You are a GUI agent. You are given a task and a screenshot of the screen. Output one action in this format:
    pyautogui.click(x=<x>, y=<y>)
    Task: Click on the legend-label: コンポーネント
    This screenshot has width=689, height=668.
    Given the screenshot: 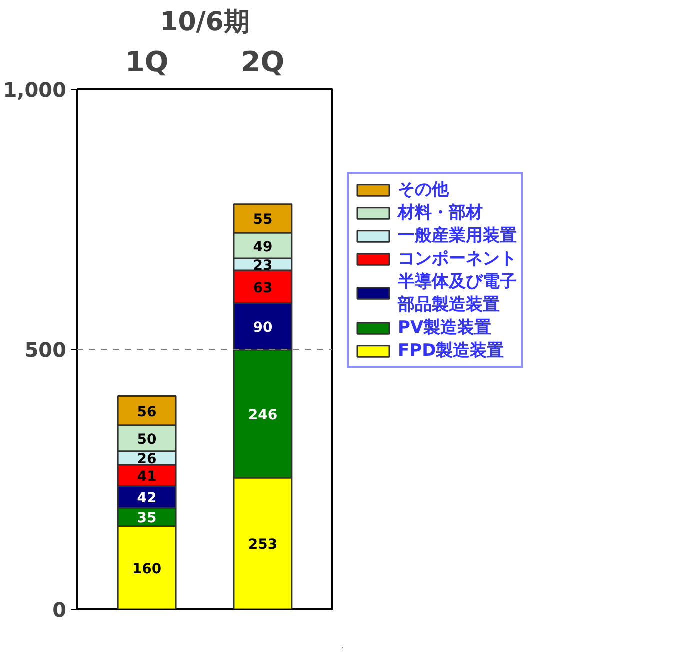 What is the action you would take?
    pyautogui.click(x=457, y=259)
    